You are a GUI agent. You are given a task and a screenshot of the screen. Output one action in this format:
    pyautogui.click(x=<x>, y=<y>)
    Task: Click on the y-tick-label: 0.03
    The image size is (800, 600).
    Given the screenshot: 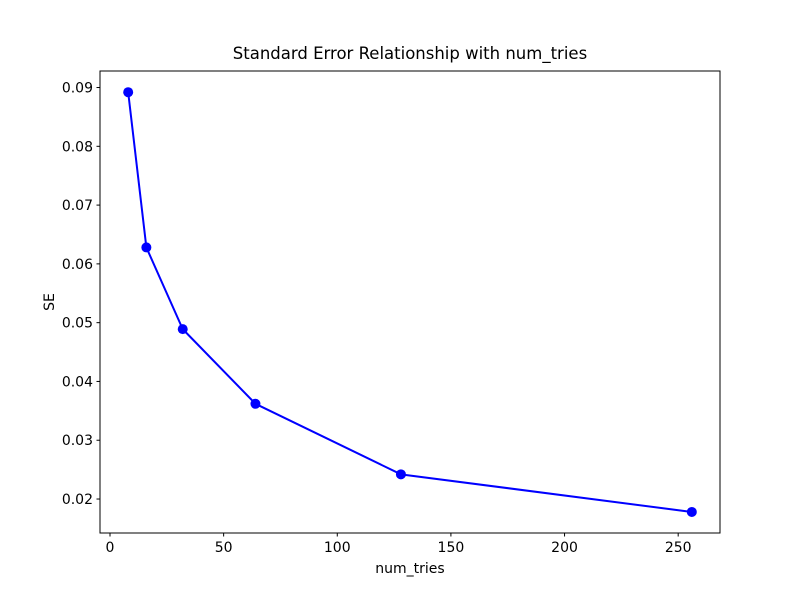 What is the action you would take?
    pyautogui.click(x=77, y=441)
    